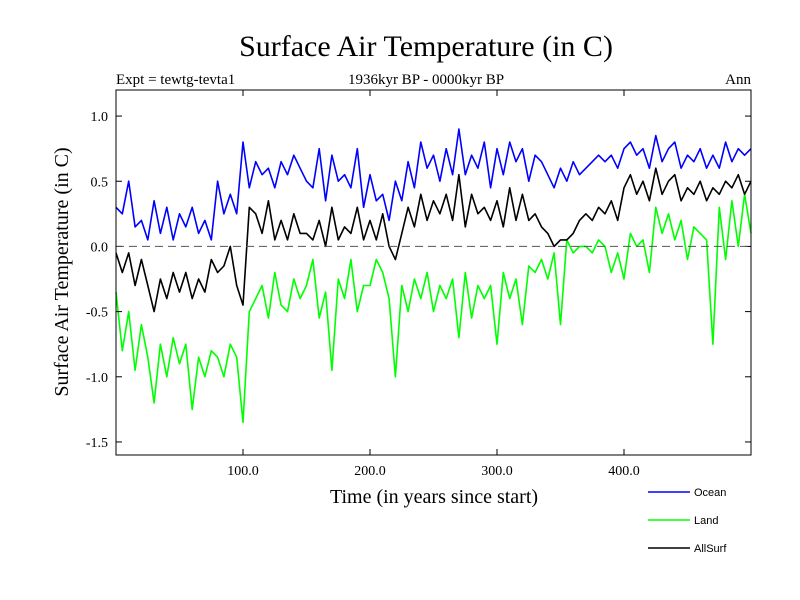 The image size is (800, 600). Describe the element at coordinates (370, 471) in the screenshot. I see `x-tick-label: 200.0` at that location.